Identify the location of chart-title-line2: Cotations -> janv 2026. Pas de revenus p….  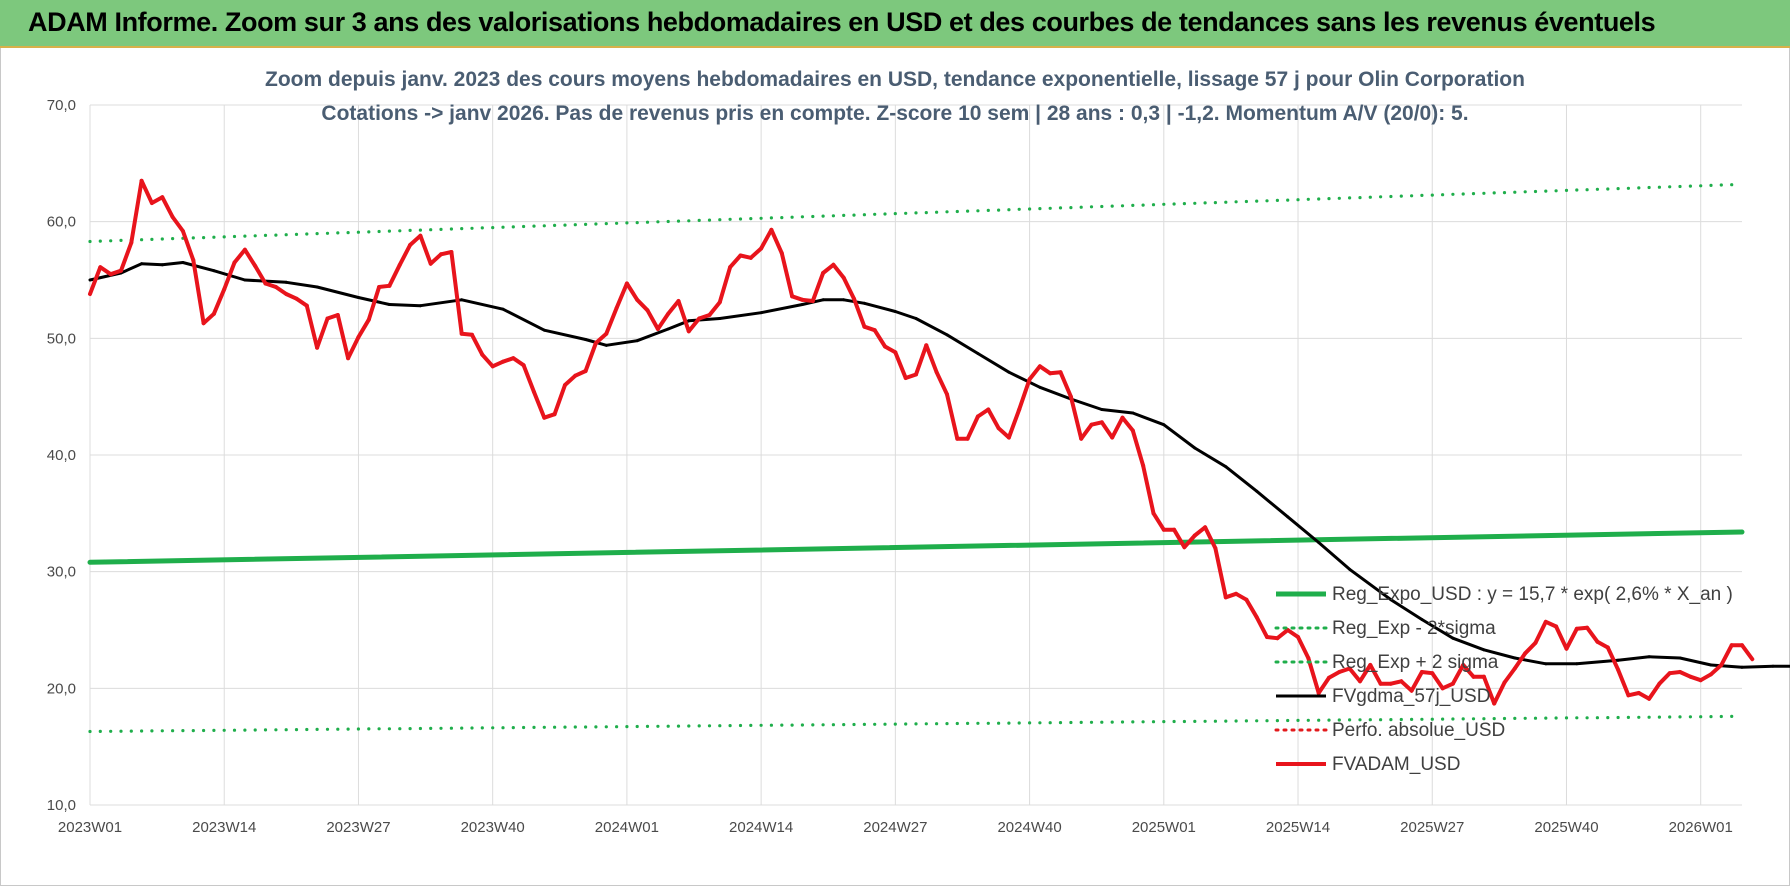
(894, 113).